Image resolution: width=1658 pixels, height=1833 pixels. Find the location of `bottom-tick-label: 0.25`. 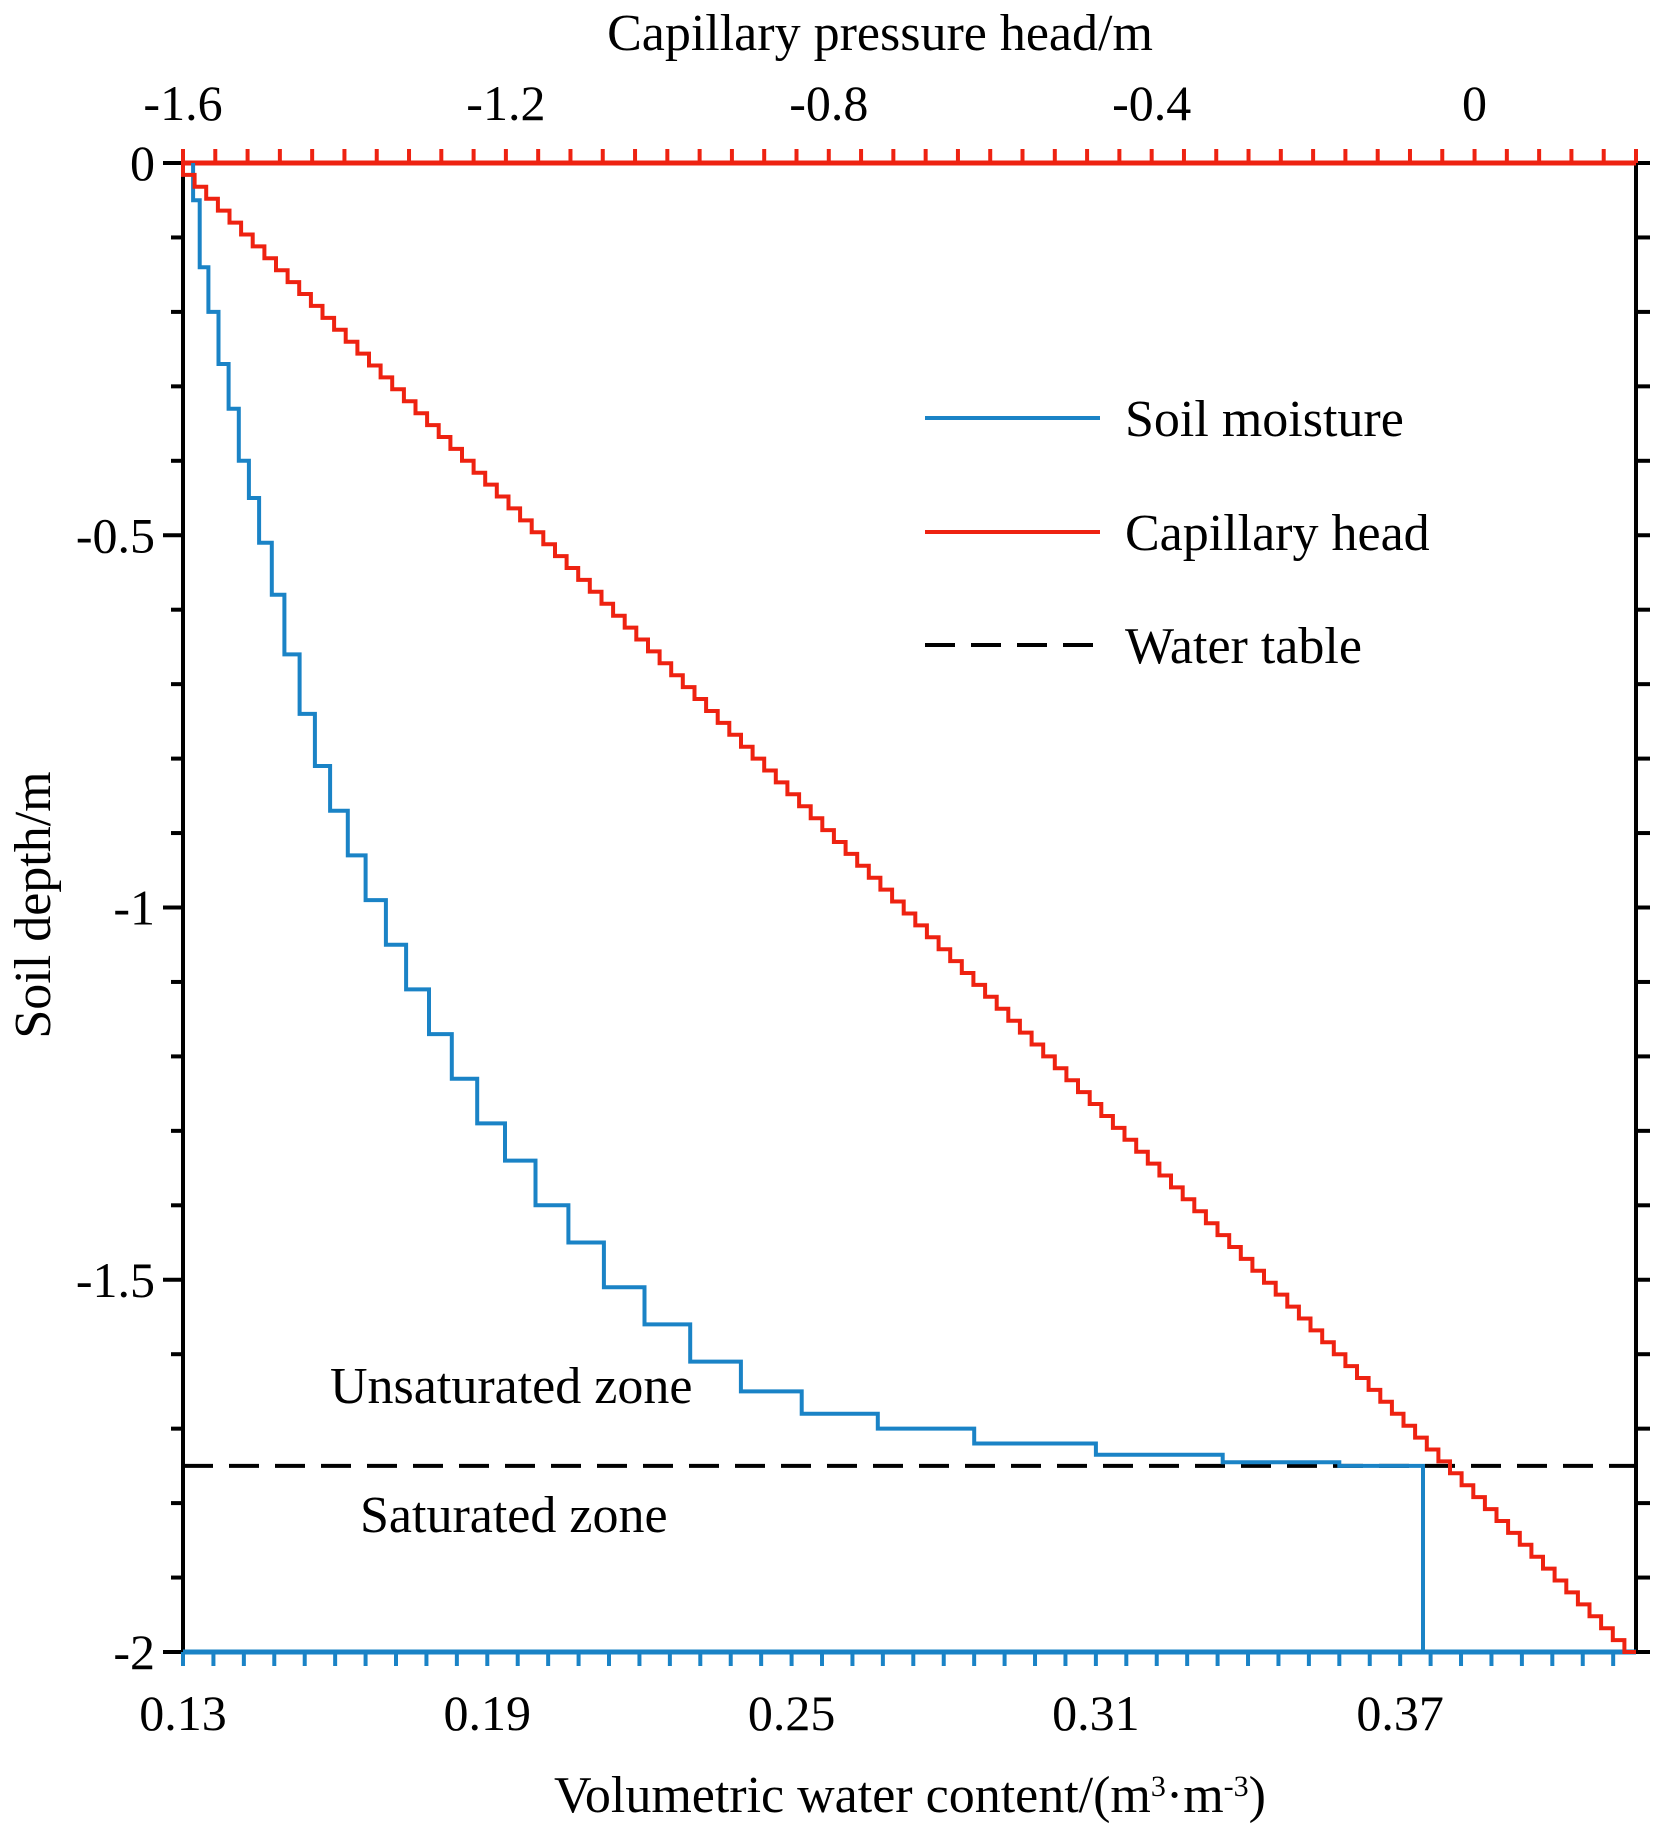

bottom-tick-label: 0.25 is located at coordinates (792, 1713).